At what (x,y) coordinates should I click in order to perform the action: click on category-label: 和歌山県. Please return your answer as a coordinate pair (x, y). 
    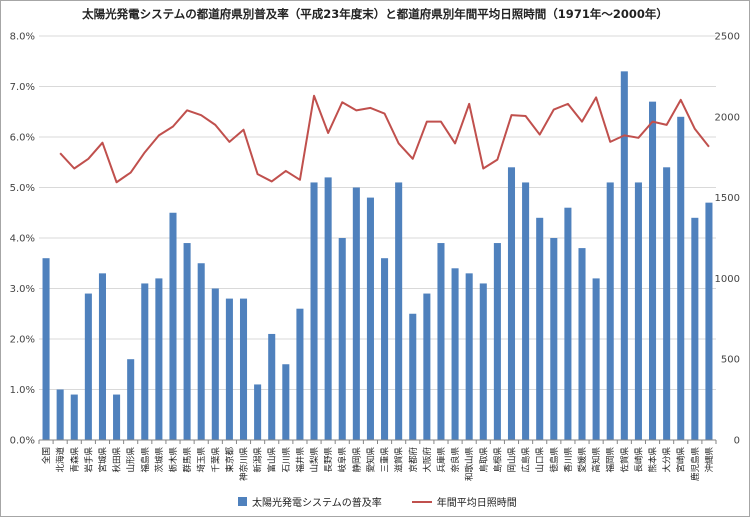
    Looking at the image, I should click on (469, 464).